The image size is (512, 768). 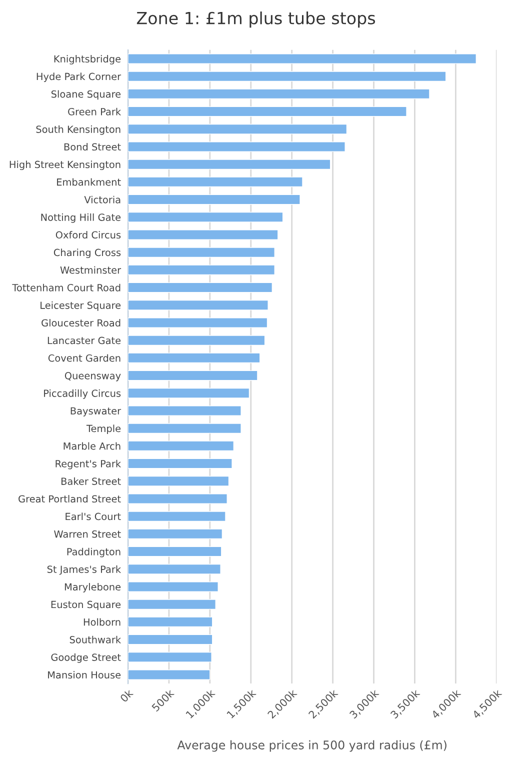 I want to click on y-tick-label: Oxford Circus, so click(x=88, y=235).